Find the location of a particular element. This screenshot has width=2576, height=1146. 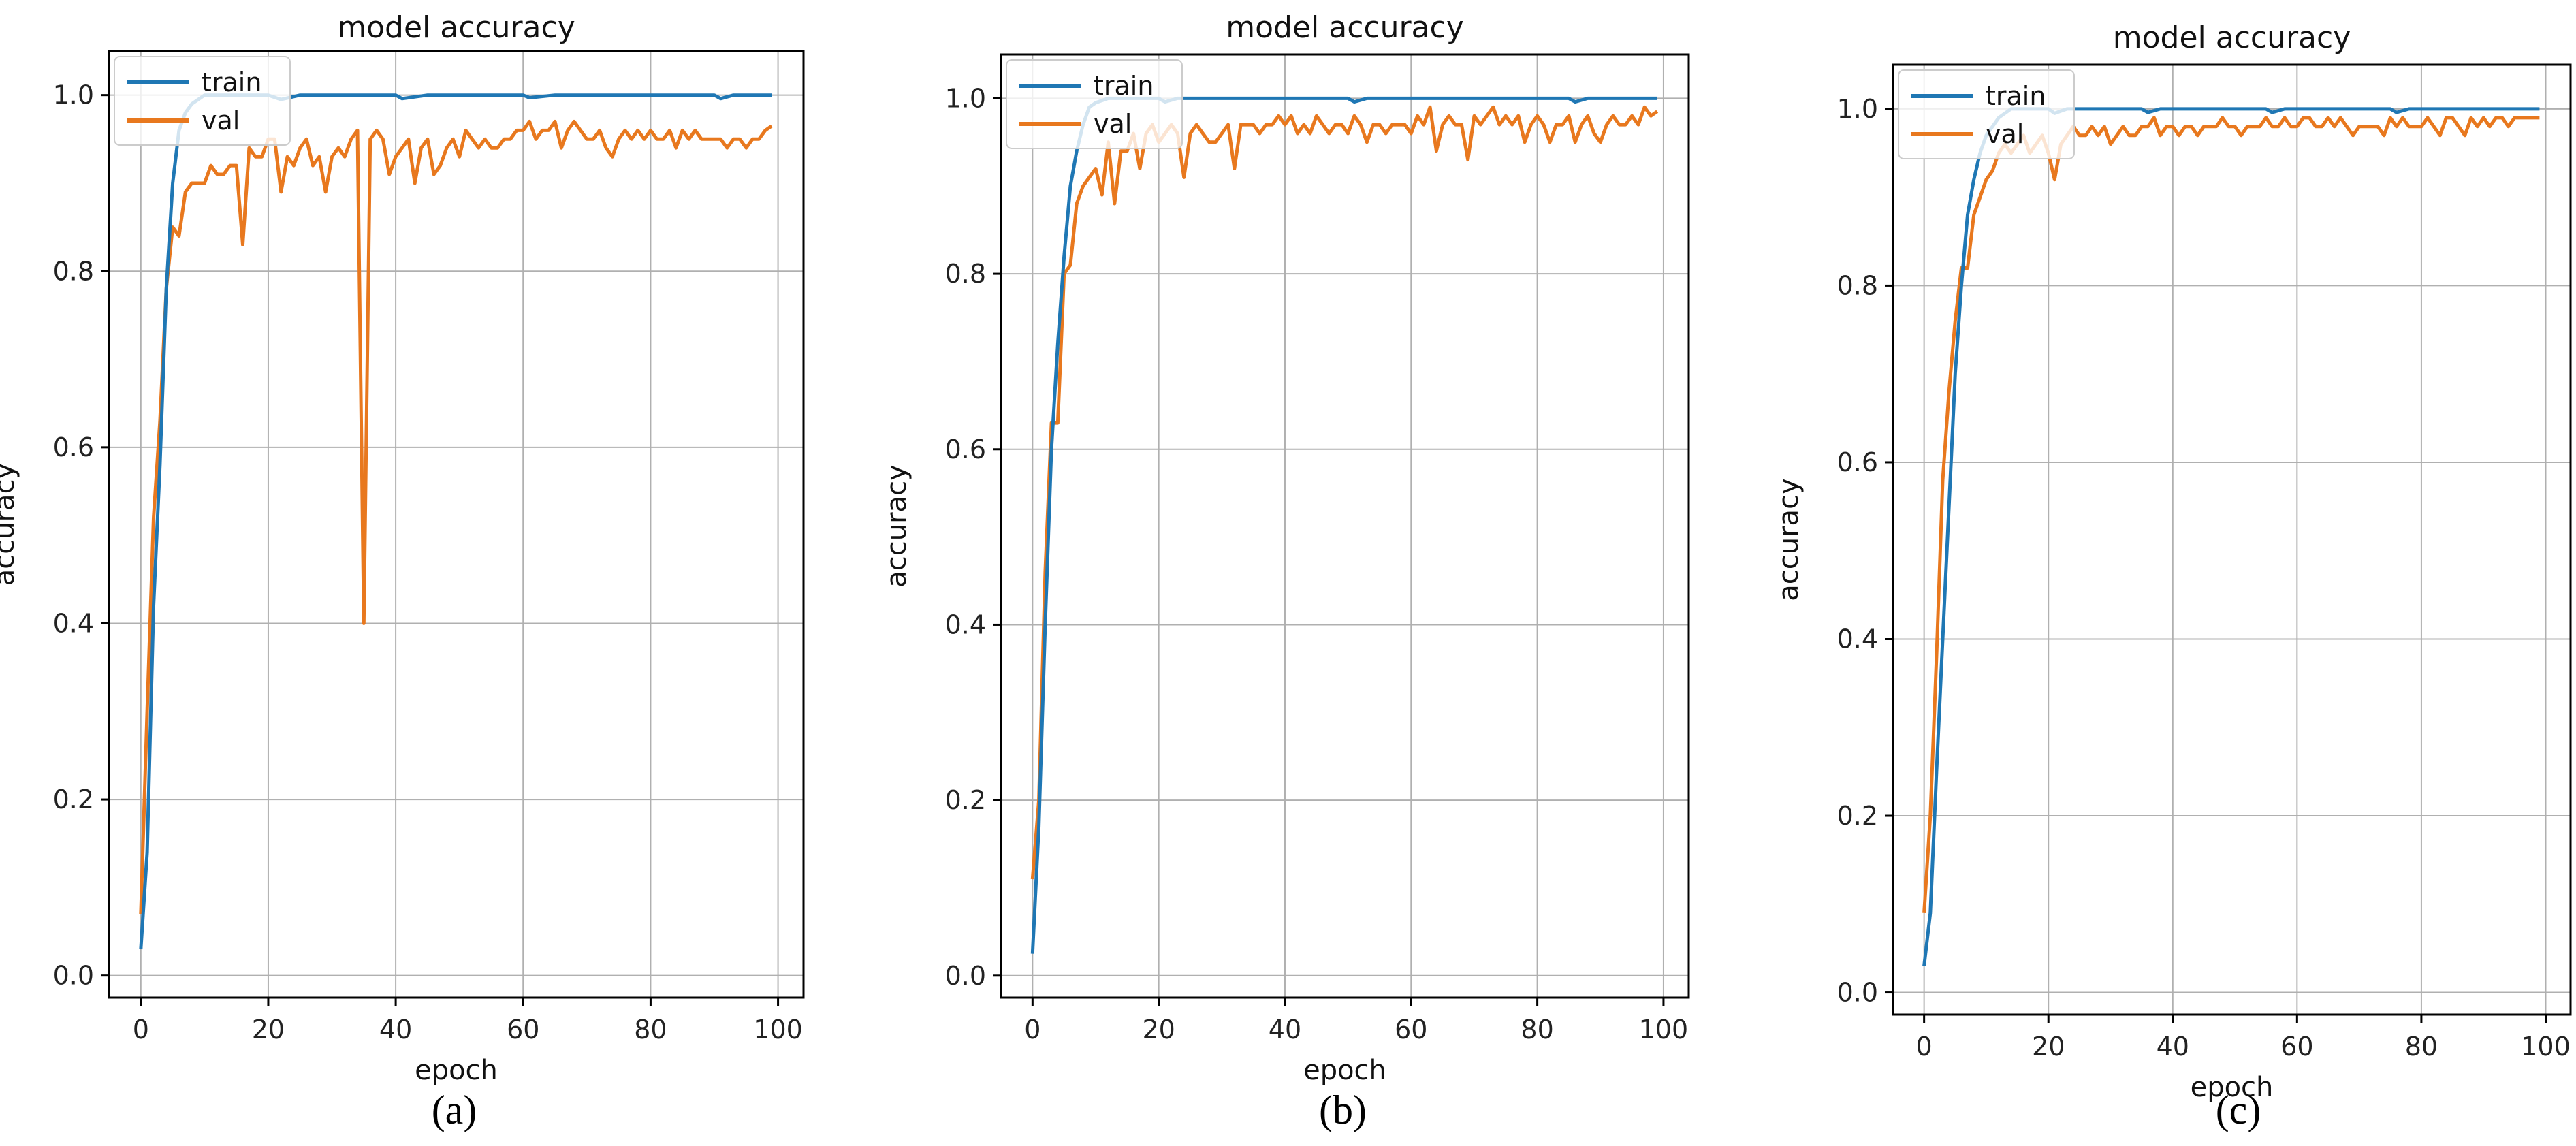

caption-c: (c) is located at coordinates (2238, 1109).